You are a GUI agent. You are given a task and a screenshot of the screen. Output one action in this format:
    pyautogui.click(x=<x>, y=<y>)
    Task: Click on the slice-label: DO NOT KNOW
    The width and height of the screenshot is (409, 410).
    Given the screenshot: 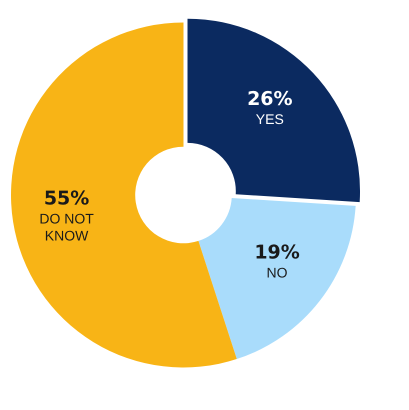 What is the action you would take?
    pyautogui.click(x=66, y=227)
    